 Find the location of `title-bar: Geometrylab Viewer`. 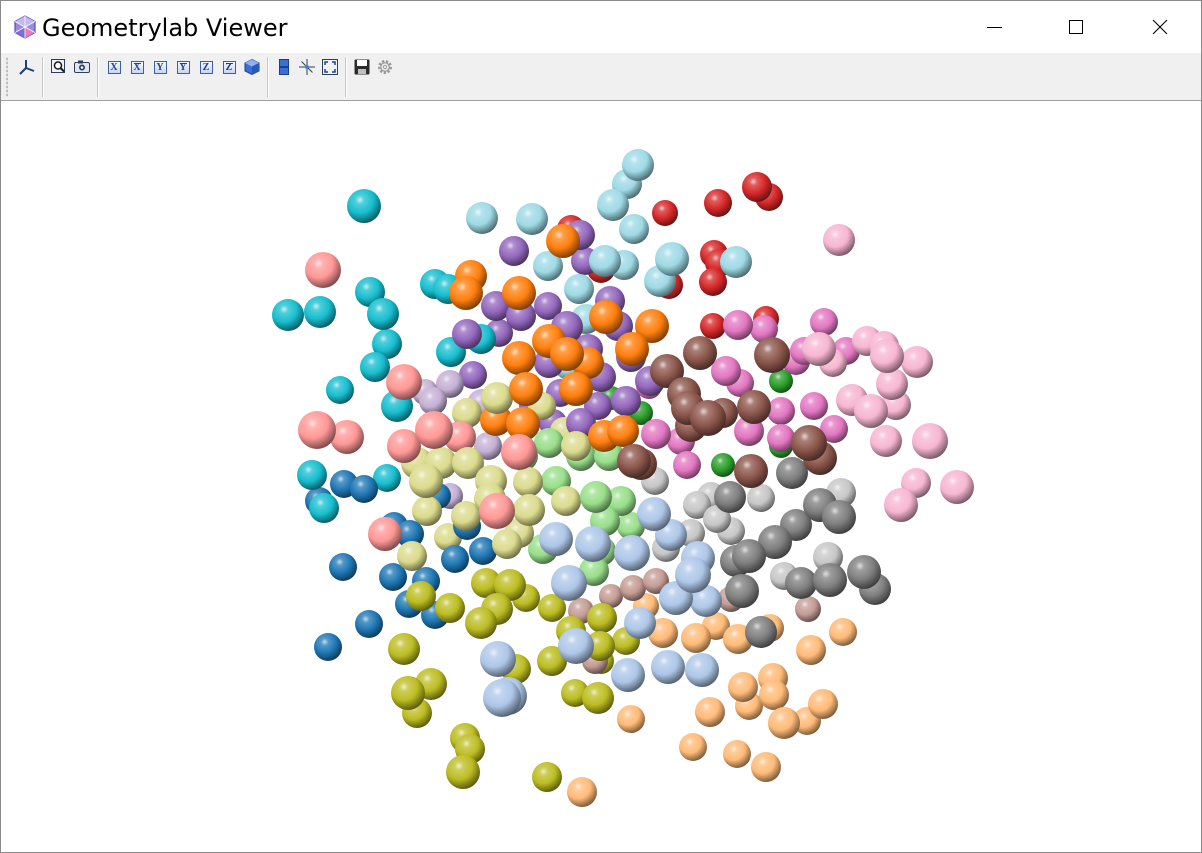

title-bar: Geometrylab Viewer is located at coordinates (601, 27).